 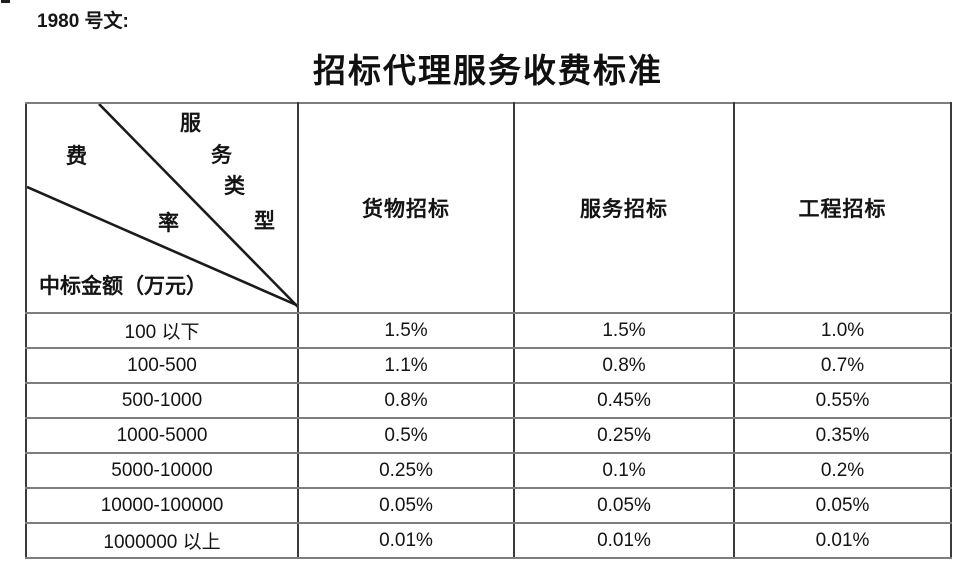 What do you see at coordinates (264, 221) in the screenshot?
I see `diagonal-label-type-char: 型` at bounding box center [264, 221].